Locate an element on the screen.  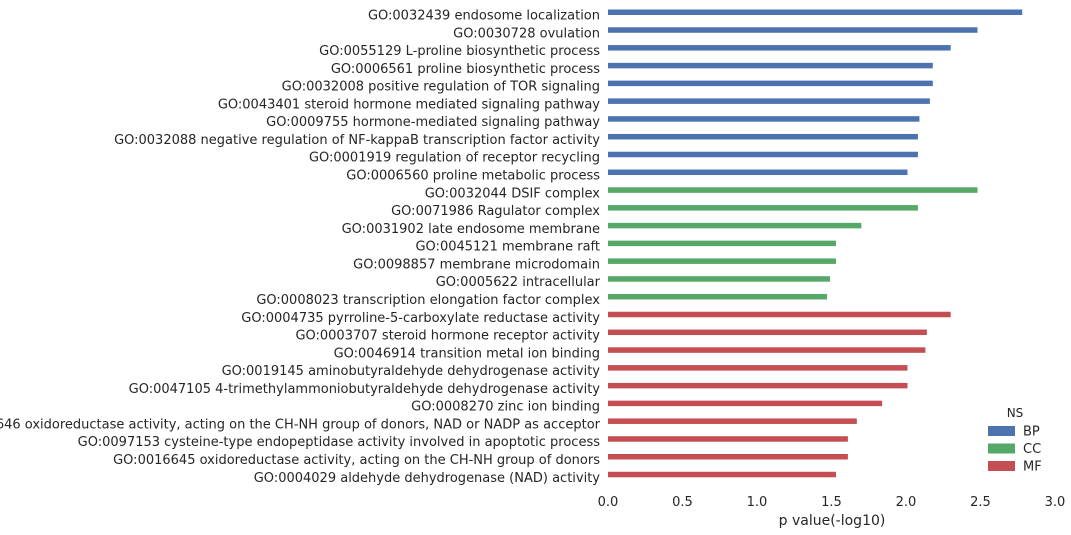
legend-swatch-cc is located at coordinates (1001, 448).